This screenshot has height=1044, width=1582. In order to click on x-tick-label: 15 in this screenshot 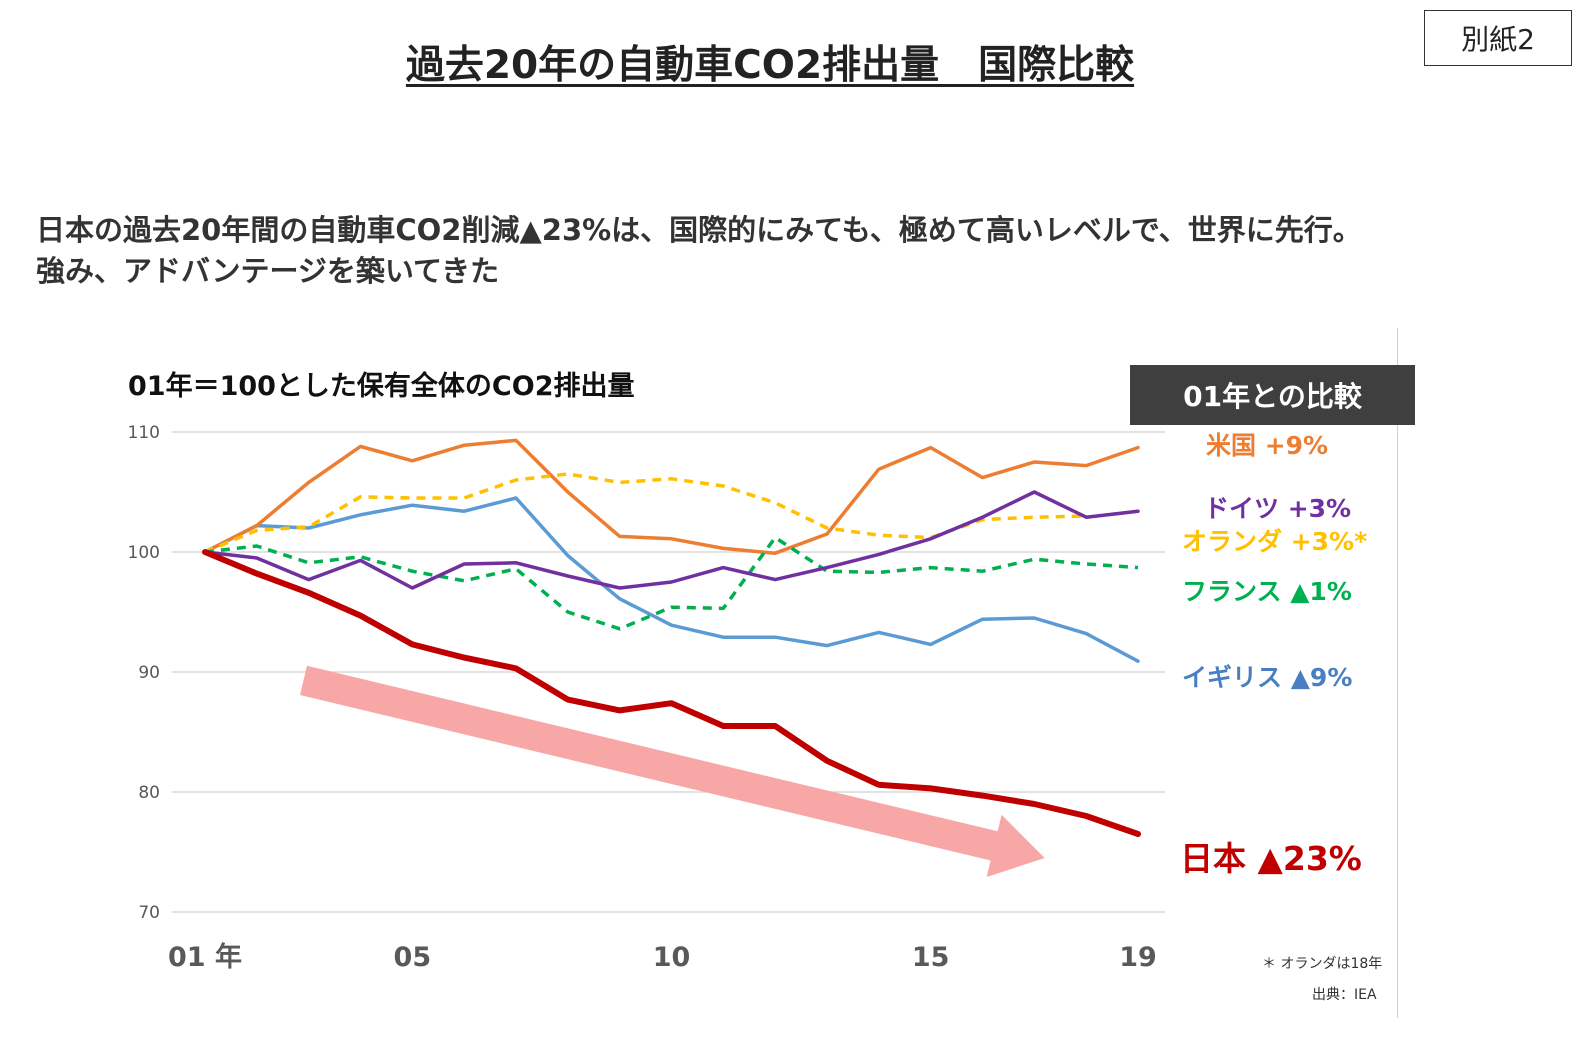, I will do `click(931, 957)`.